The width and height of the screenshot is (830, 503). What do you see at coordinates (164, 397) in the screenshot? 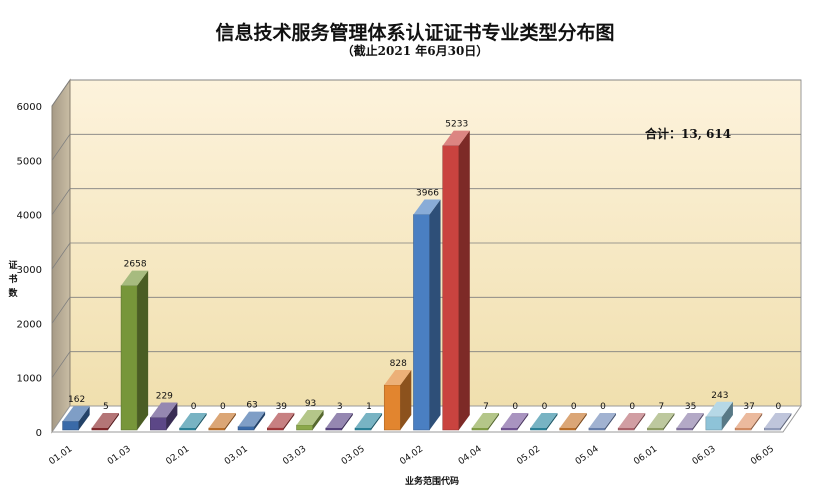
I see `data-label: 229` at bounding box center [164, 397].